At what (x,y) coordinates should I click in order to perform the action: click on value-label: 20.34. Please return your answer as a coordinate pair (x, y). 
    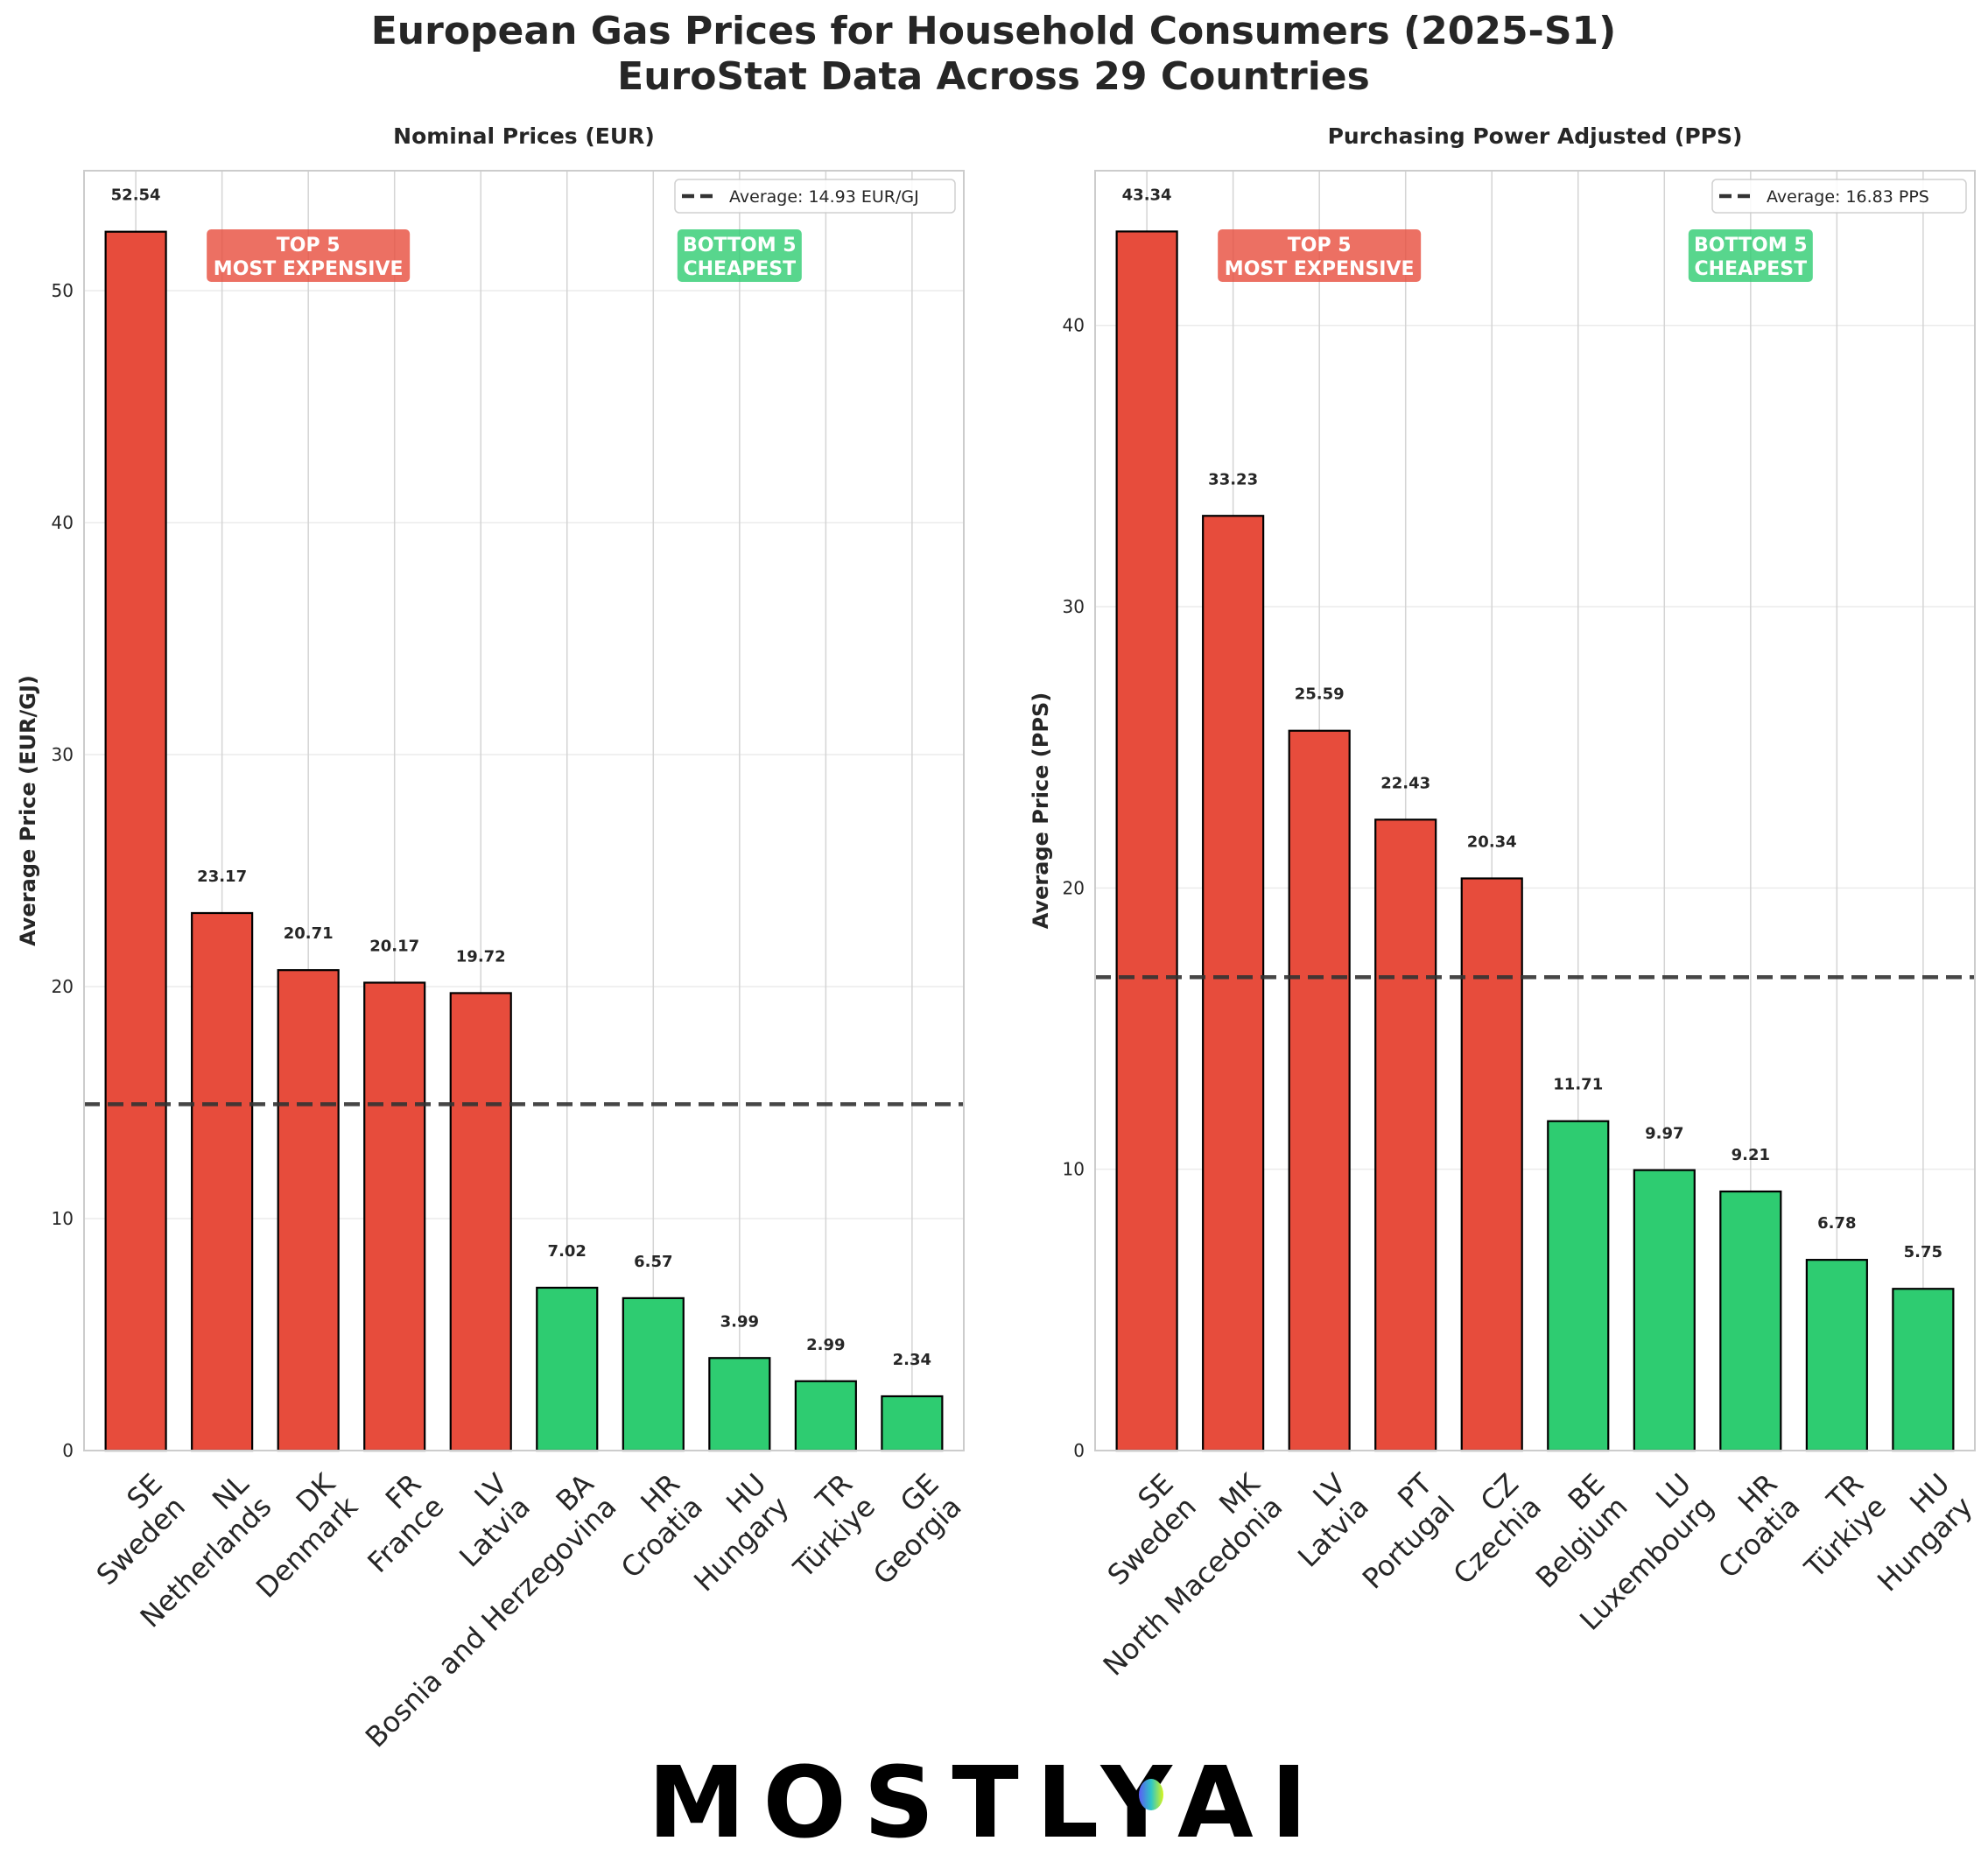
    Looking at the image, I should click on (1492, 842).